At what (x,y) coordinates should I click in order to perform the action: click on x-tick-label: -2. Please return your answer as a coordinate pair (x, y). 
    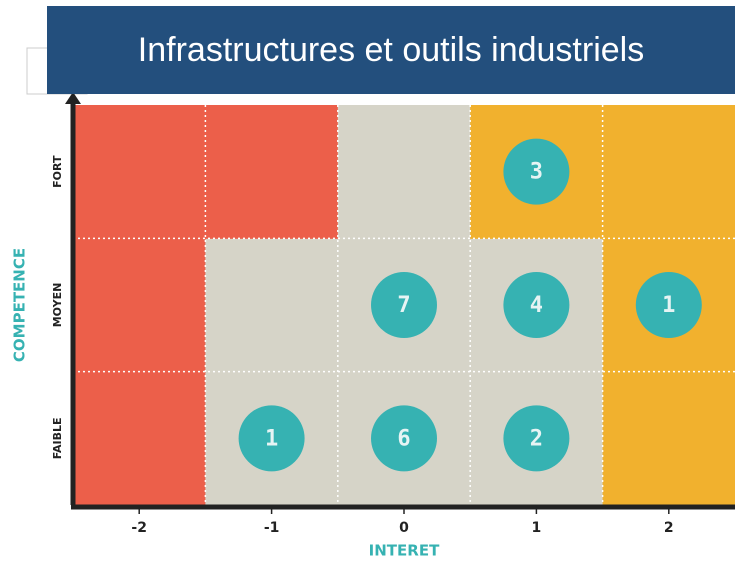
    Looking at the image, I should click on (139, 528).